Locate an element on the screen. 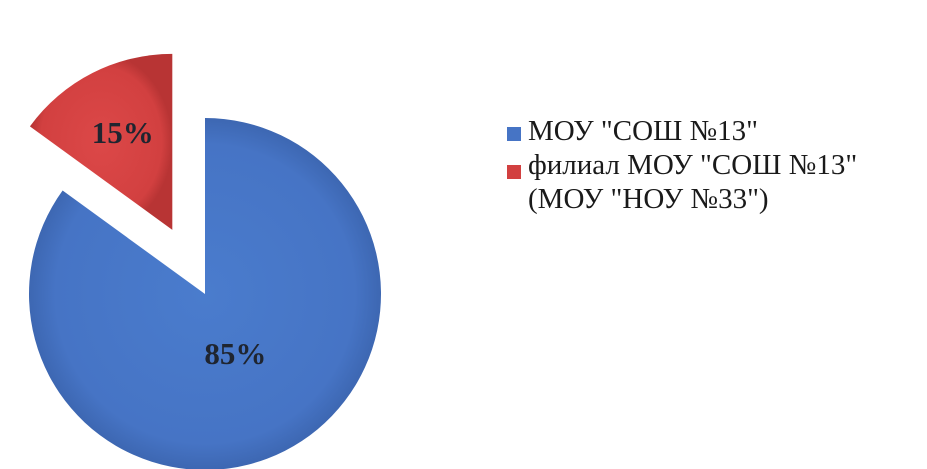 The height and width of the screenshot is (469, 927). legend-swatch-red is located at coordinates (514, 172).